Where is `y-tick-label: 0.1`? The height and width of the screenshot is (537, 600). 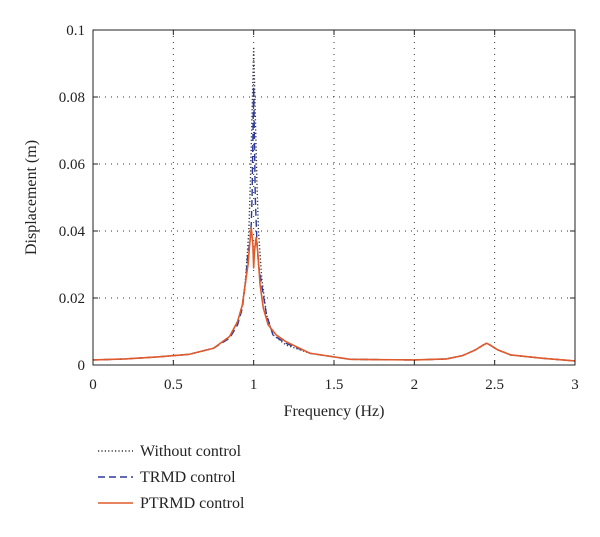
y-tick-label: 0.1 is located at coordinates (75, 31).